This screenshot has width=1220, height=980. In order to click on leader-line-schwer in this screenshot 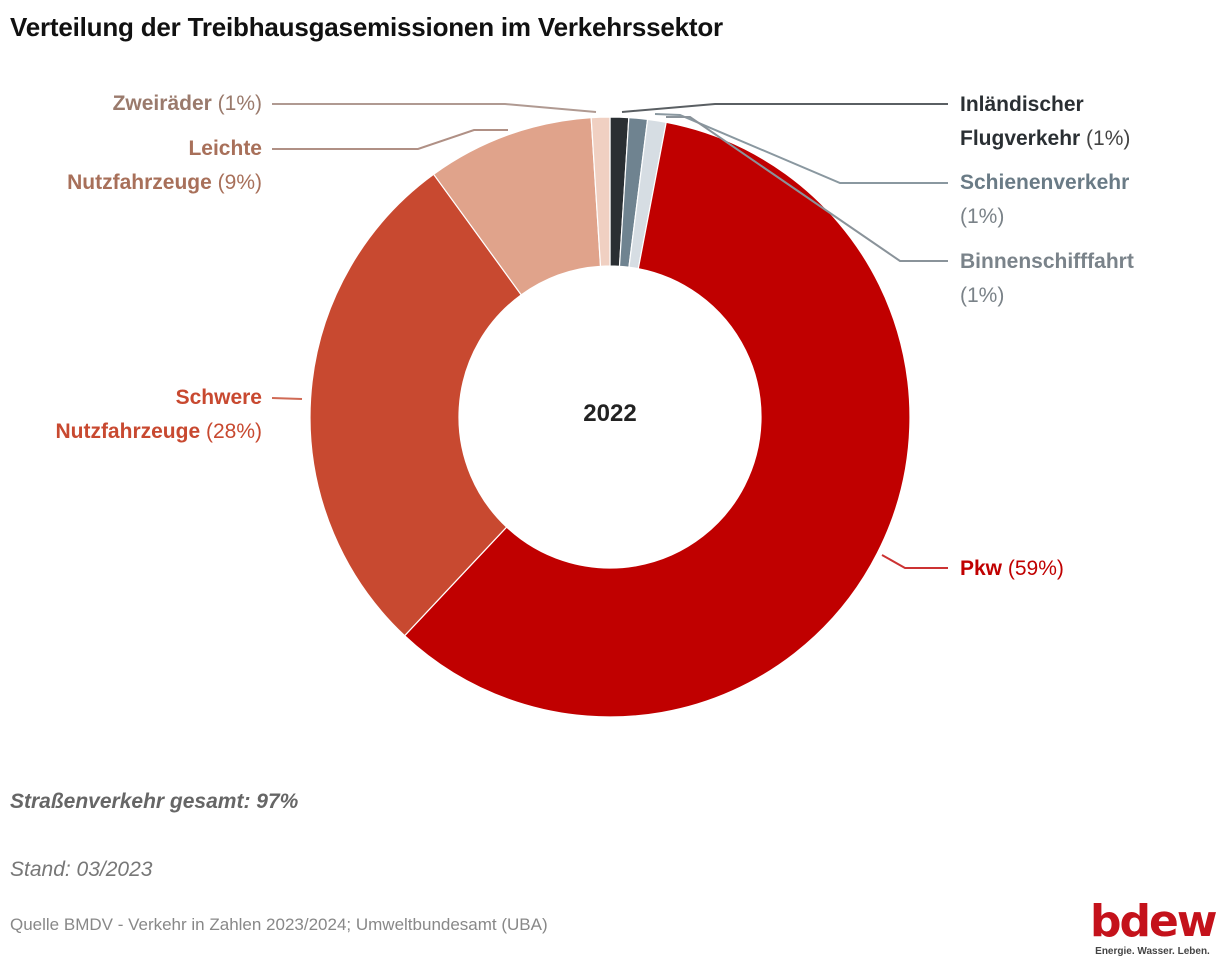, I will do `click(287, 398)`.